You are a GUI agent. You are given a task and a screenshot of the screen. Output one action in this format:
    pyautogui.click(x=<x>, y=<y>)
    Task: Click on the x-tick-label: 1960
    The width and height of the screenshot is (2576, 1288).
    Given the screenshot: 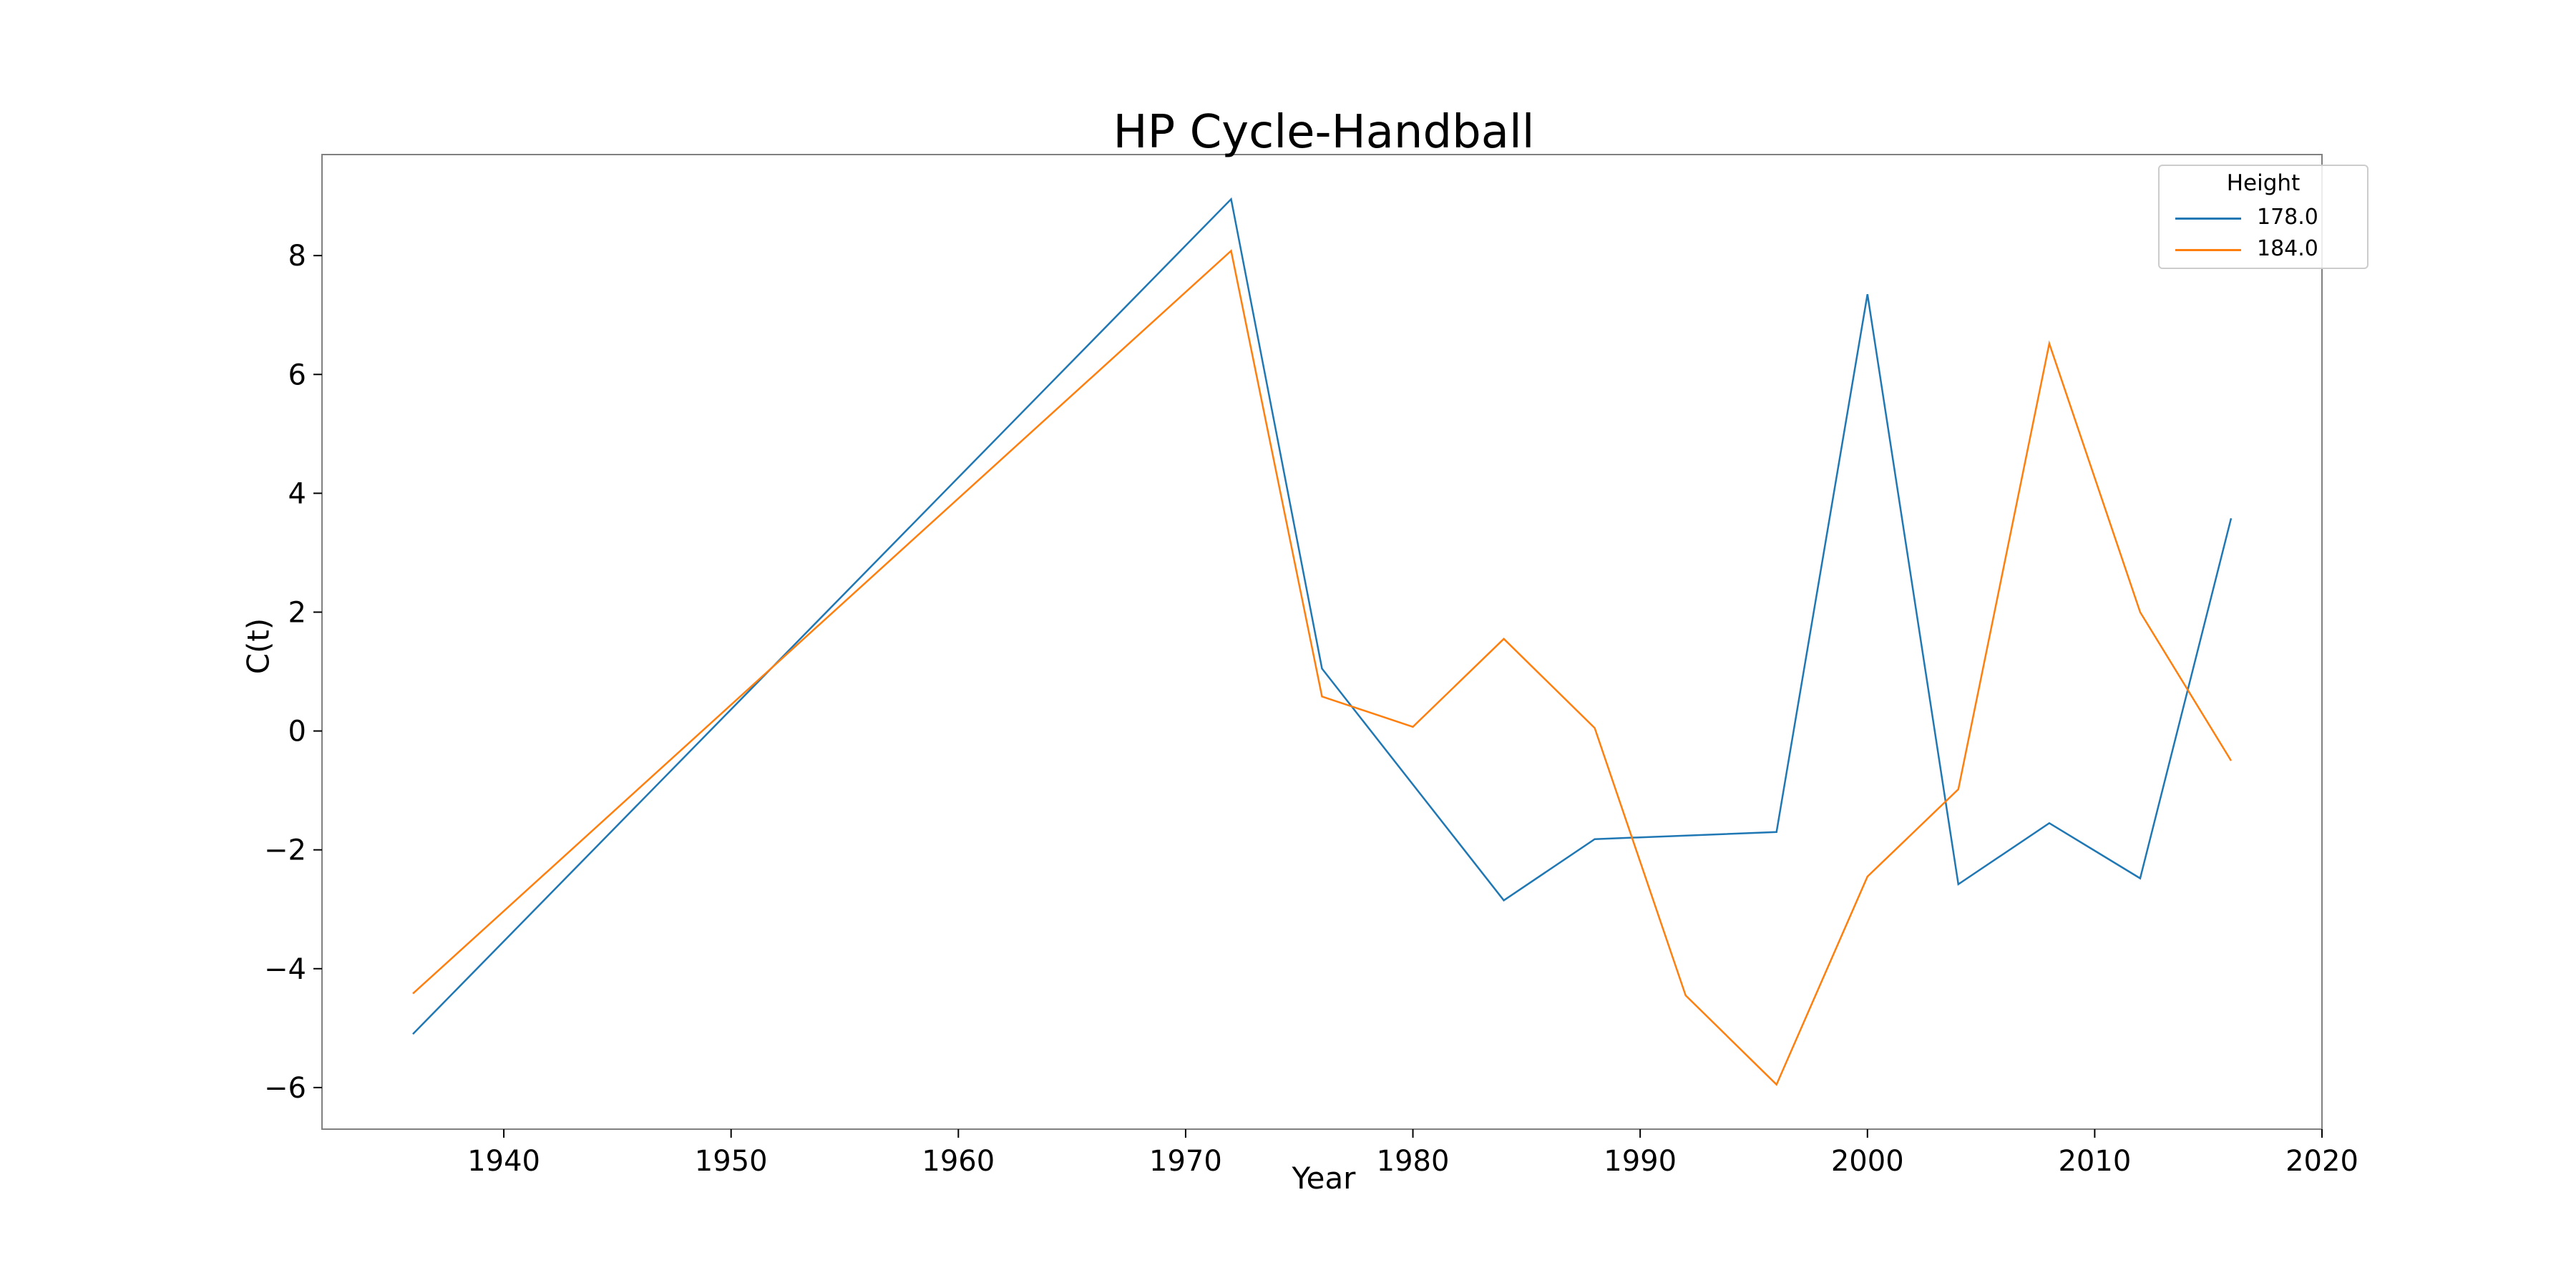 What is the action you would take?
    pyautogui.click(x=958, y=1161)
    